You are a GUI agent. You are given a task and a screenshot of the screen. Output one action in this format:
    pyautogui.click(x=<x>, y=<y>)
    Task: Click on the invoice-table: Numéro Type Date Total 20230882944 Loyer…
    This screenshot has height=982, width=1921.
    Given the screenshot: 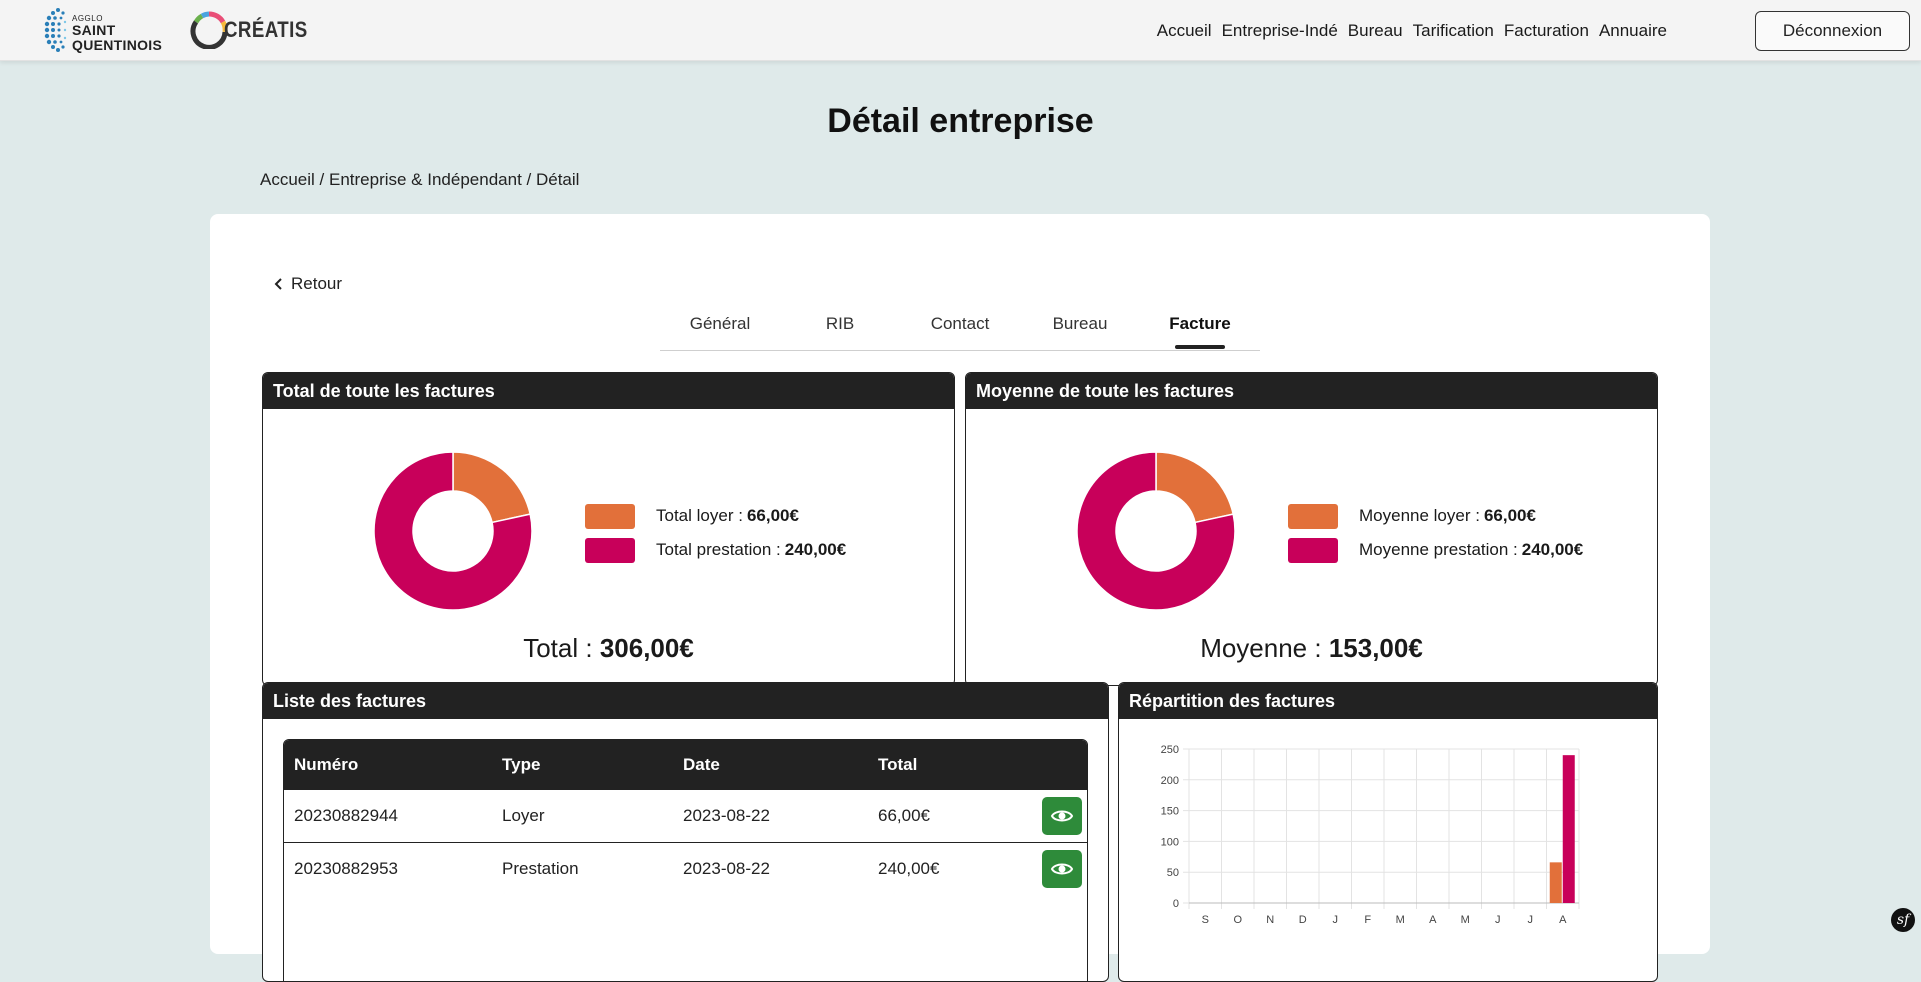 What is the action you would take?
    pyautogui.click(x=685, y=817)
    